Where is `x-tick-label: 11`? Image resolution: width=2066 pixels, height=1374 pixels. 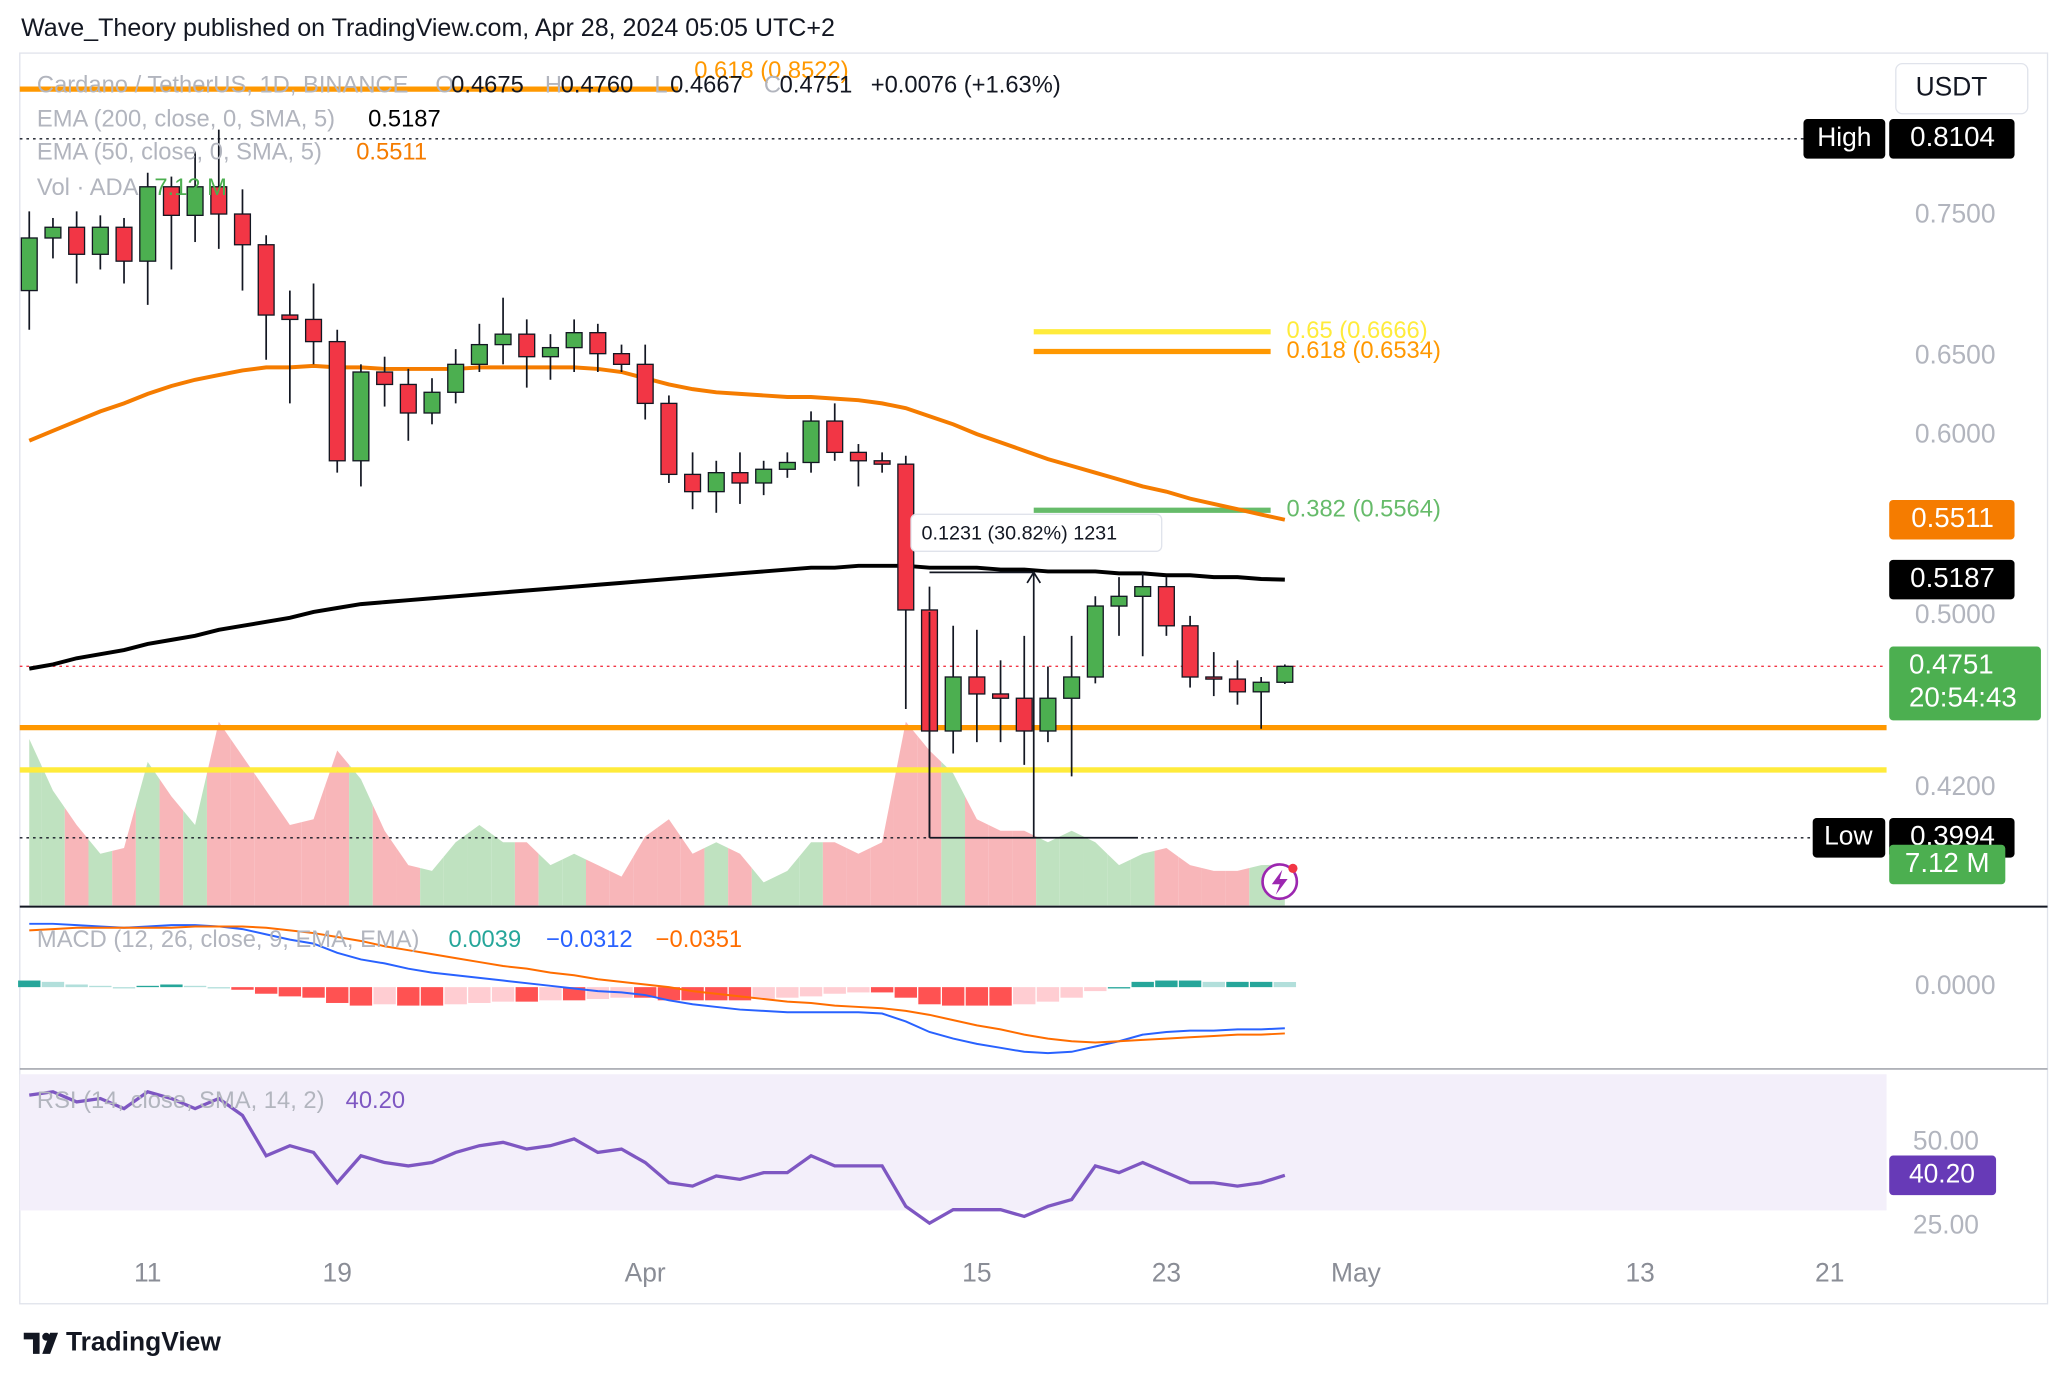
x-tick-label: 11 is located at coordinates (147, 1273).